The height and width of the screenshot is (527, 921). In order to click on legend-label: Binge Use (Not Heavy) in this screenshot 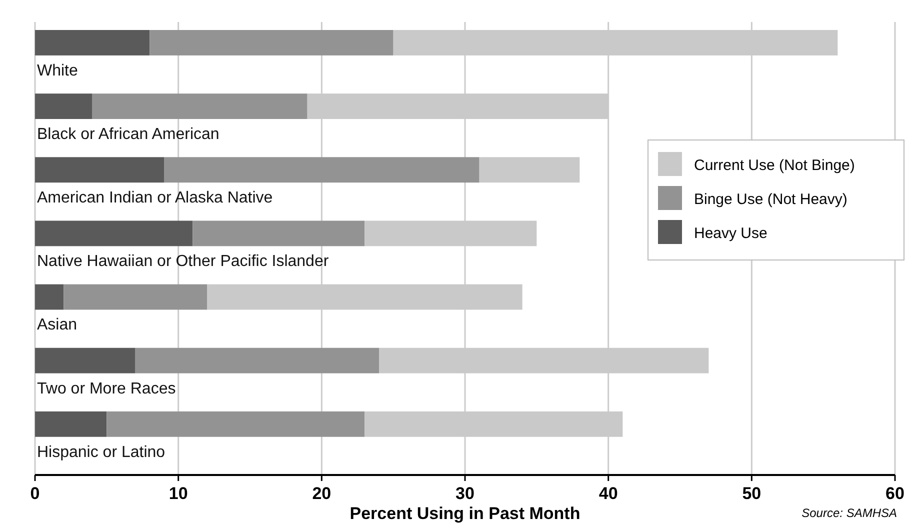, I will do `click(771, 199)`.